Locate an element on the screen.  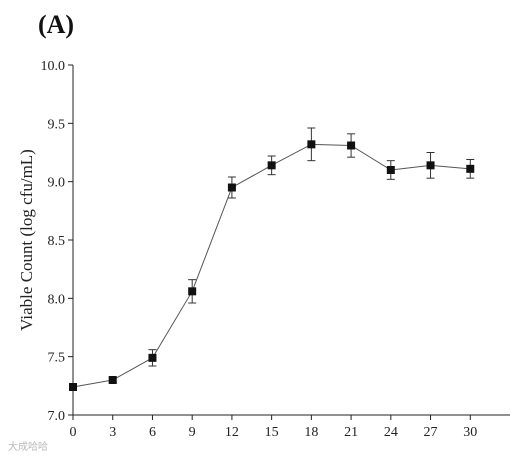
y-tick-label: 8.5 is located at coordinates (57, 241).